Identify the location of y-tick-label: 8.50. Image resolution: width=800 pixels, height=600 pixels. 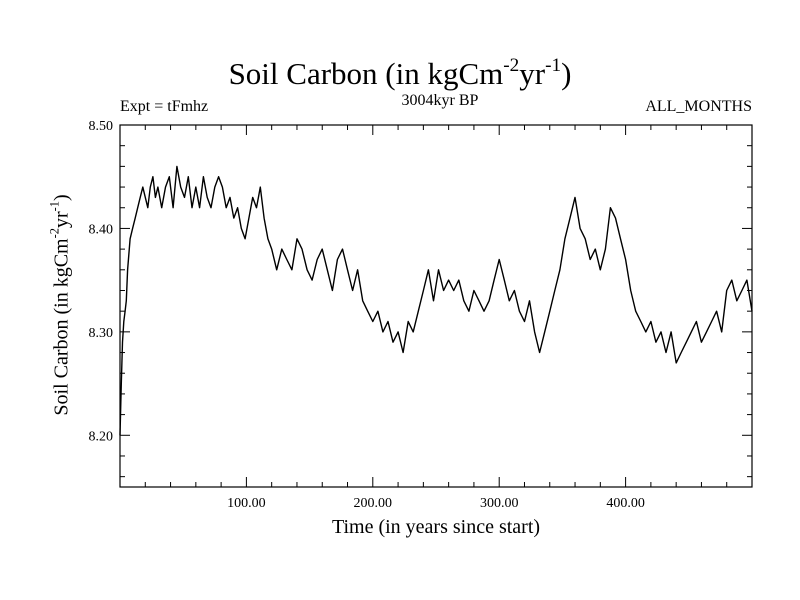
(101, 126).